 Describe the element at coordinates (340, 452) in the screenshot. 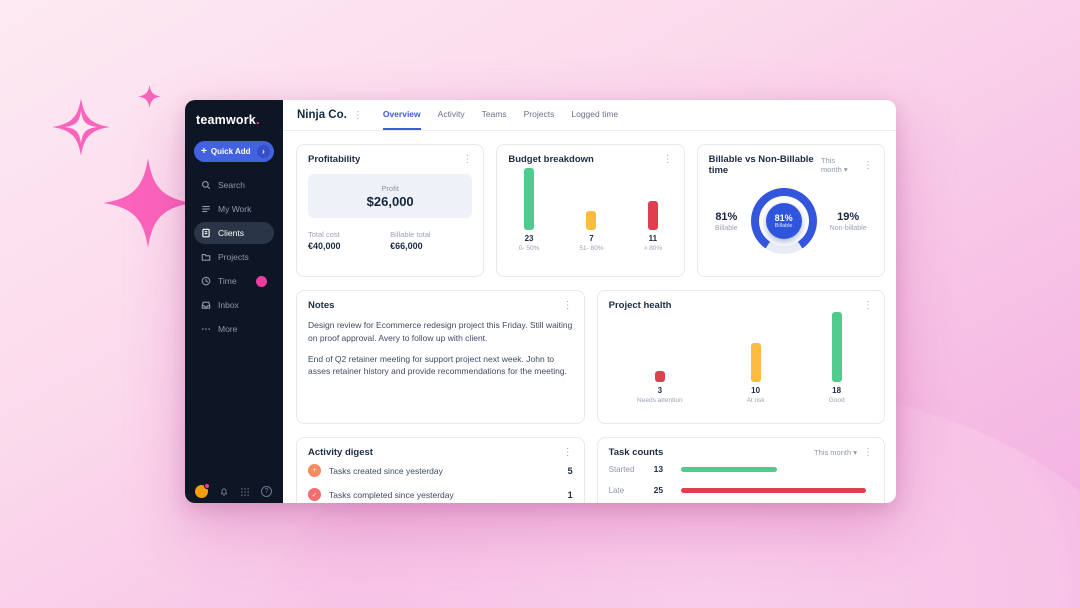

I see `card-title: Activity digest` at that location.